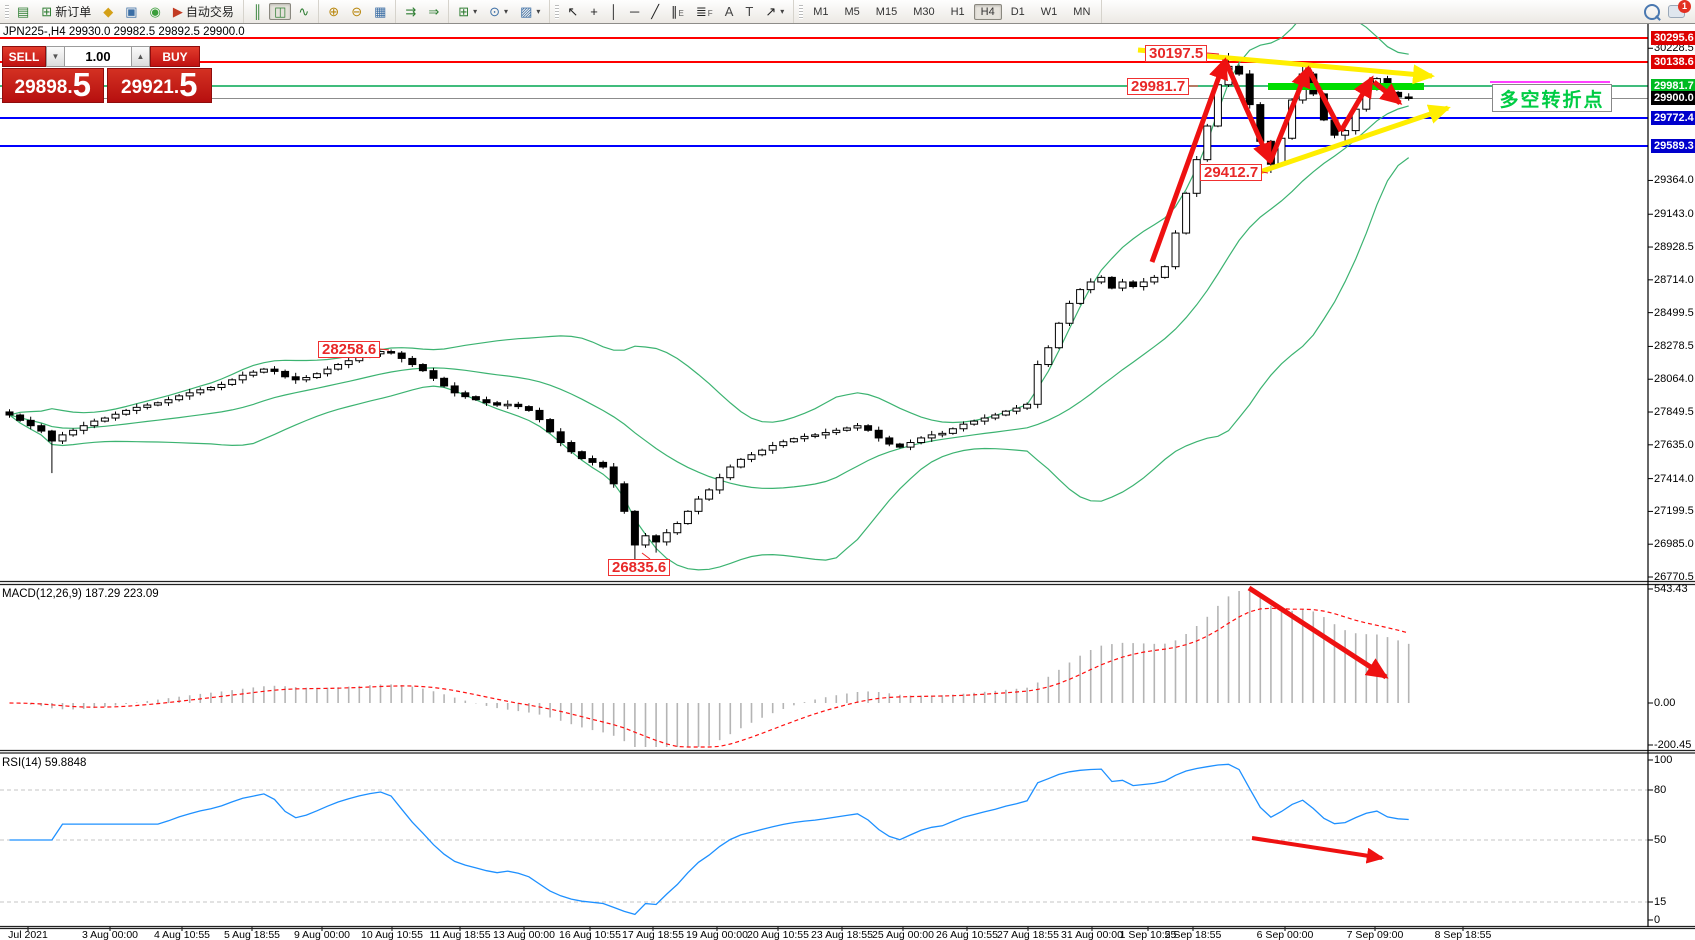  Describe the element at coordinates (729, 11) in the screenshot. I see `toolbar-icon-text-icon: A` at that location.